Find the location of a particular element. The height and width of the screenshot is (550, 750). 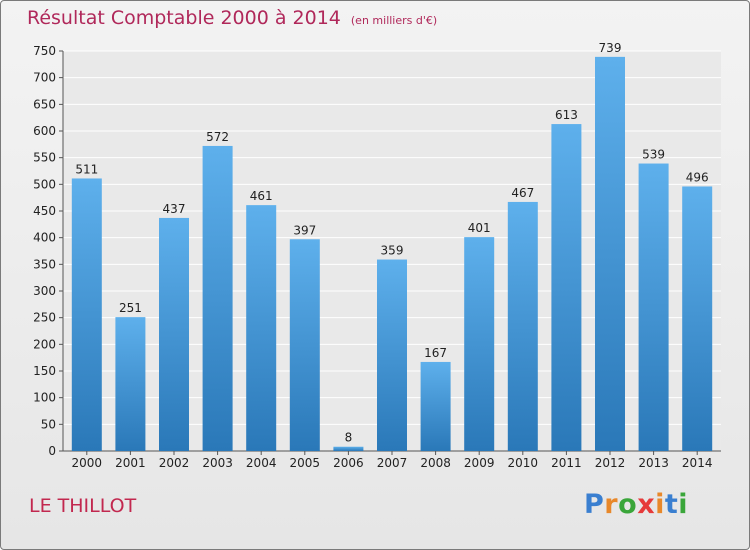

data-label: 613 is located at coordinates (566, 115).